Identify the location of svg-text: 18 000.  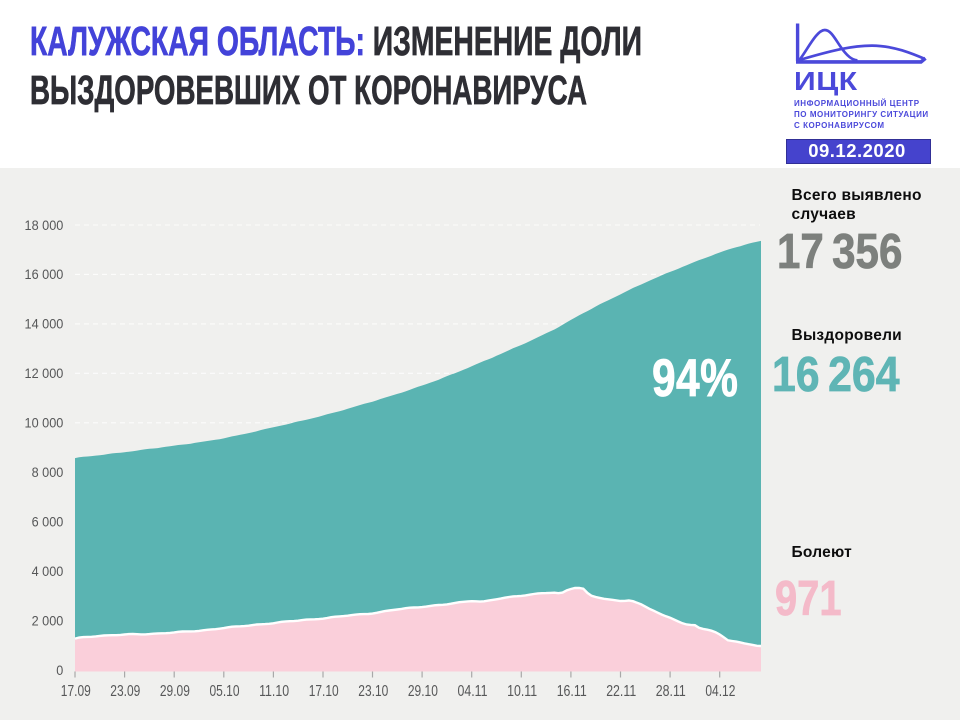
(44, 226).